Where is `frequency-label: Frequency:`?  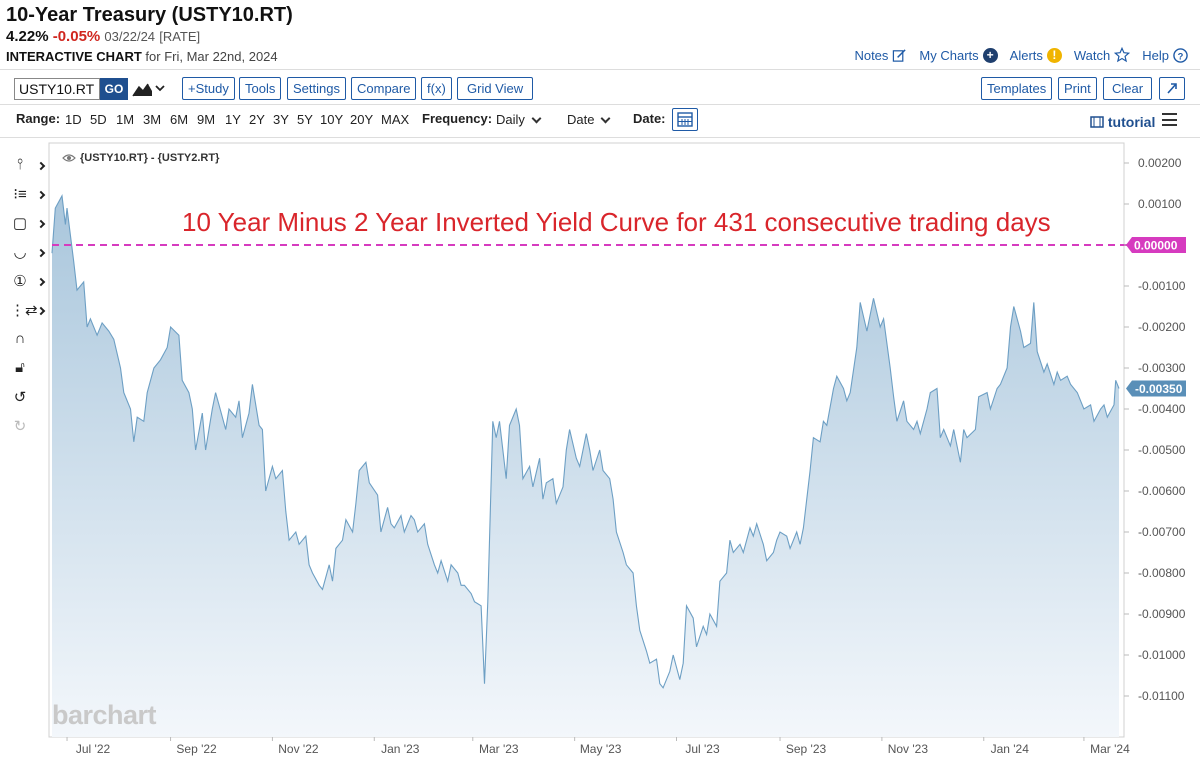
frequency-label: Frequency: is located at coordinates (457, 118).